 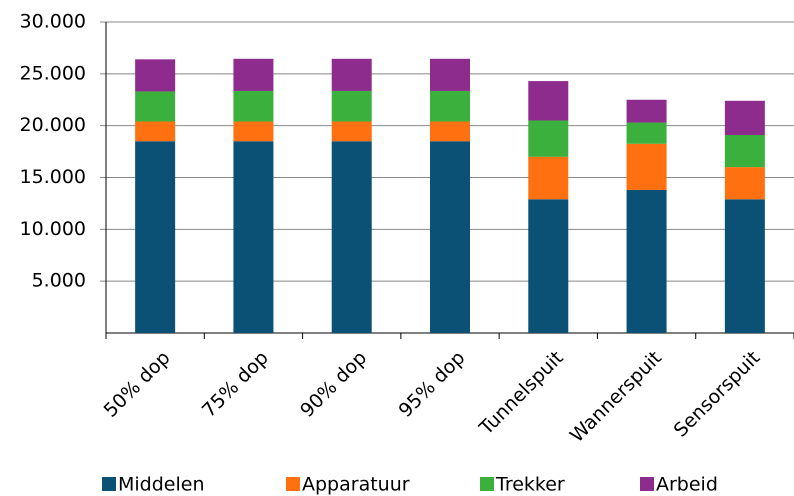 I want to click on y-tick-label: 10.000, so click(x=53, y=229).